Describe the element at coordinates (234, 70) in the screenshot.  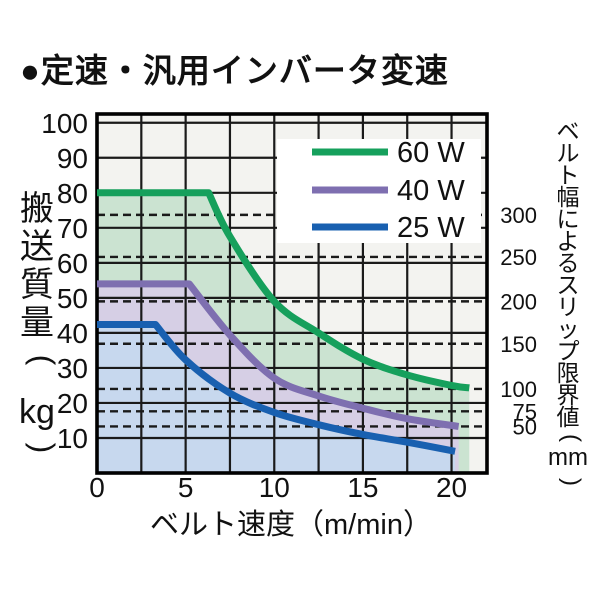
I see `page-title: ●定速・汎用インバータ変速` at that location.